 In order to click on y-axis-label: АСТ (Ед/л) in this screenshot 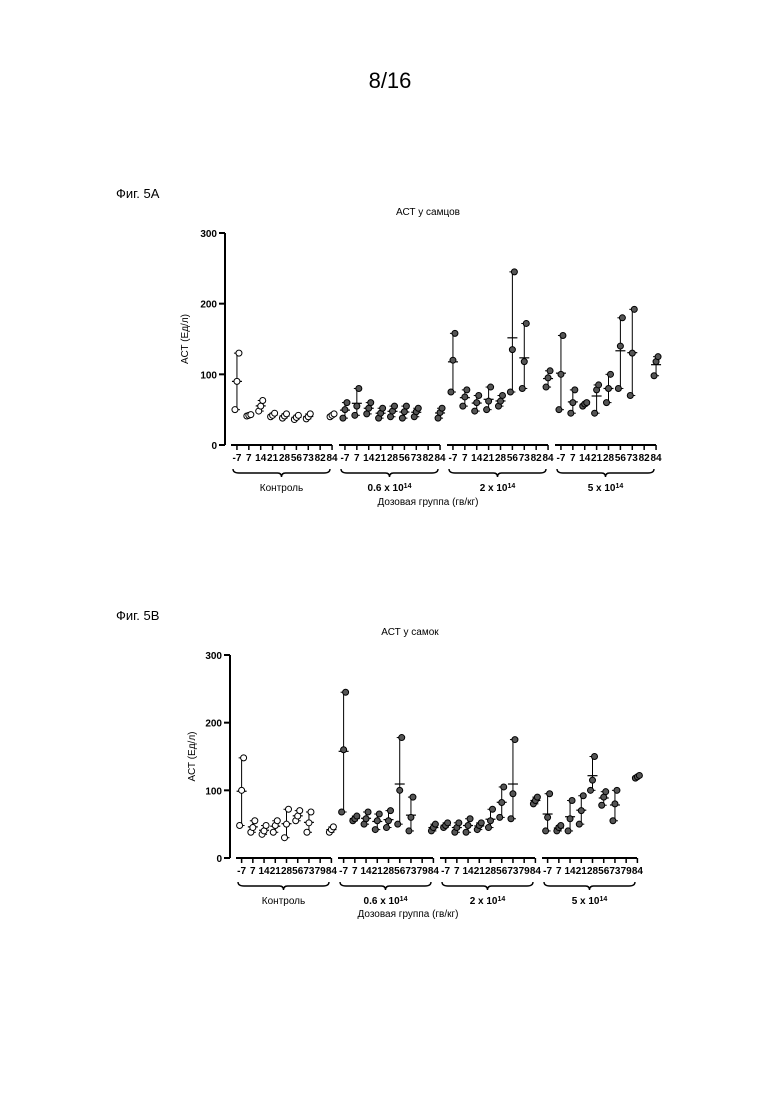, I will do `click(185, 339)`.